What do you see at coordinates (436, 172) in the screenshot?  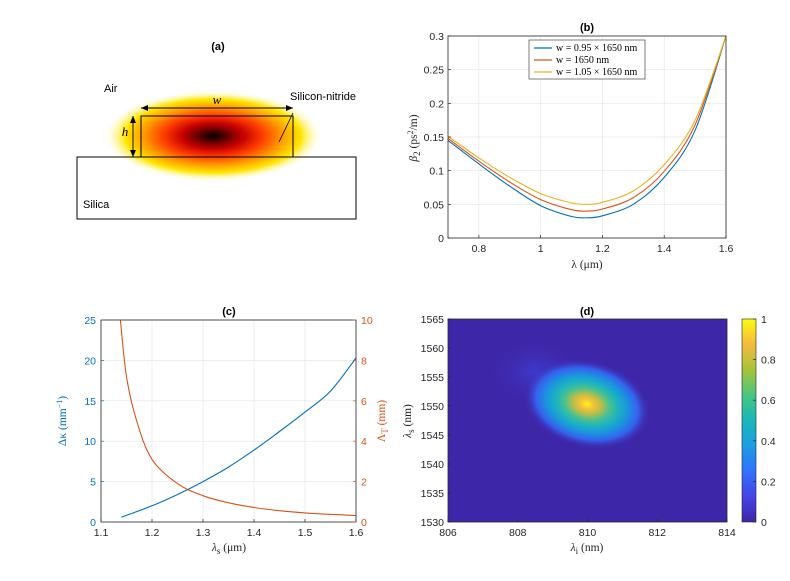 I see `b-ytick-label: 0.1` at bounding box center [436, 172].